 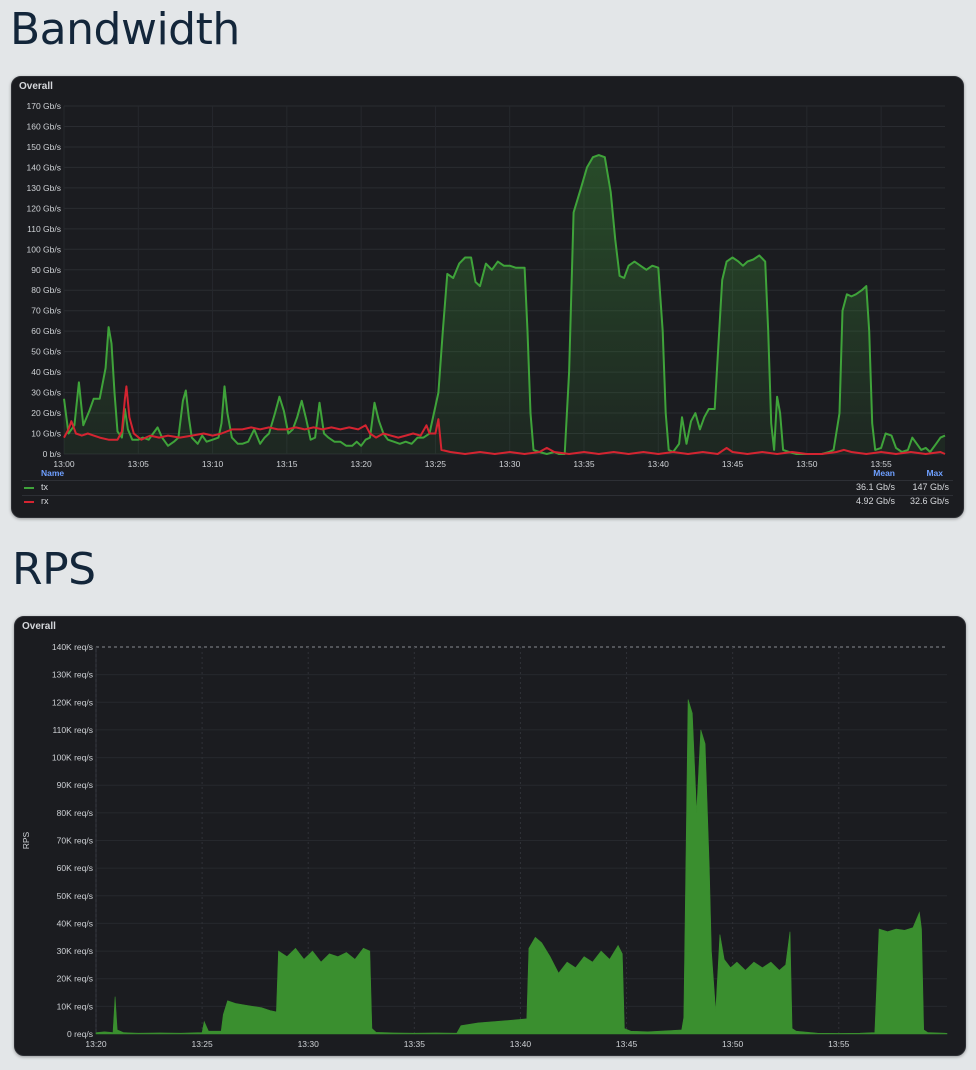 What do you see at coordinates (44, 147) in the screenshot?
I see `y-tick-label: 150 Gb/s` at bounding box center [44, 147].